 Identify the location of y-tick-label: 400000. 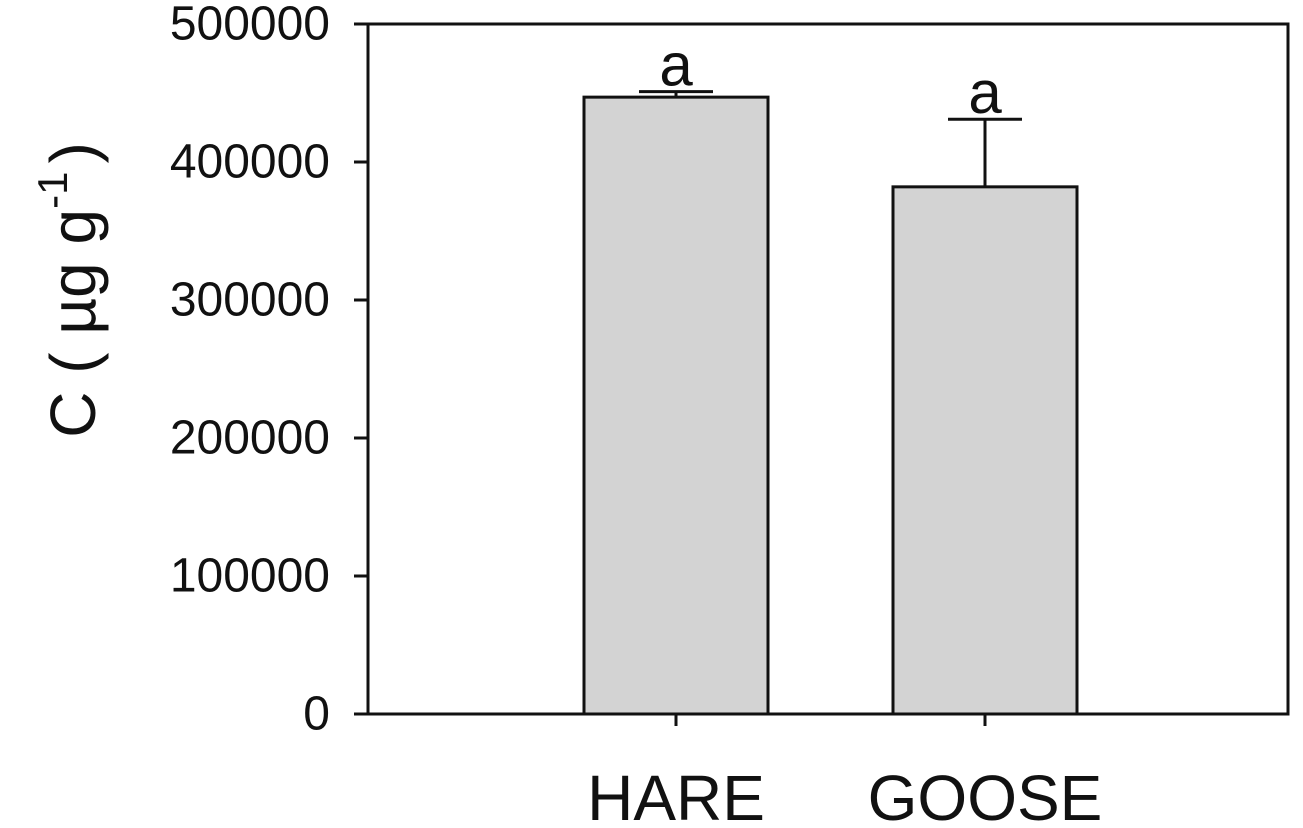
(250, 162).